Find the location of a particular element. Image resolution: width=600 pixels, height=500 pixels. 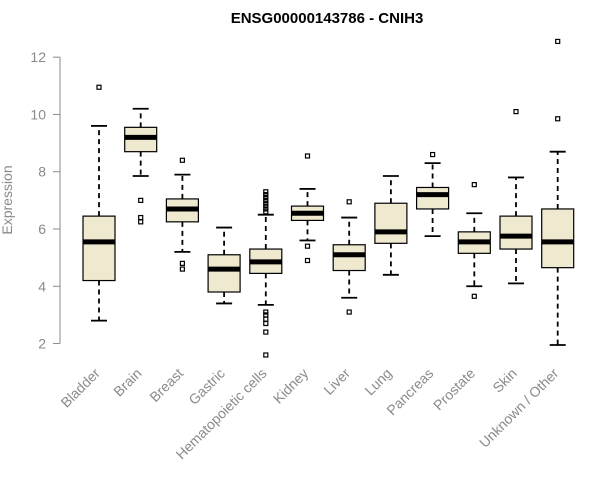

x-tick-label: Bladder is located at coordinates (80, 388).